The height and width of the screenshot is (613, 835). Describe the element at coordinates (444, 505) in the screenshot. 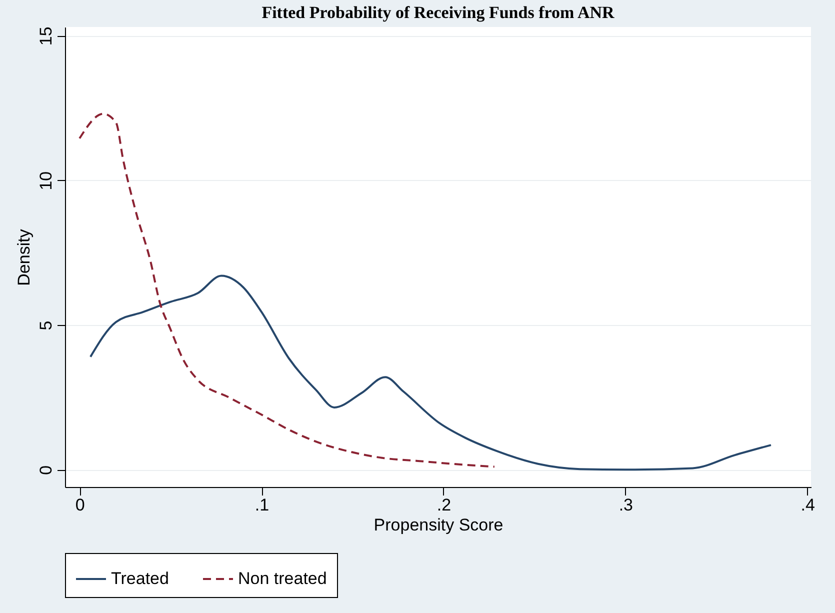

I see `x-tick-label: .2` at that location.